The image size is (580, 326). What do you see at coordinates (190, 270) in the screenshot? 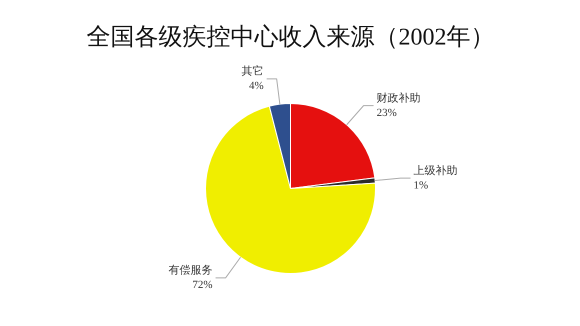
I see `slice-label: 有偿服务` at bounding box center [190, 270].